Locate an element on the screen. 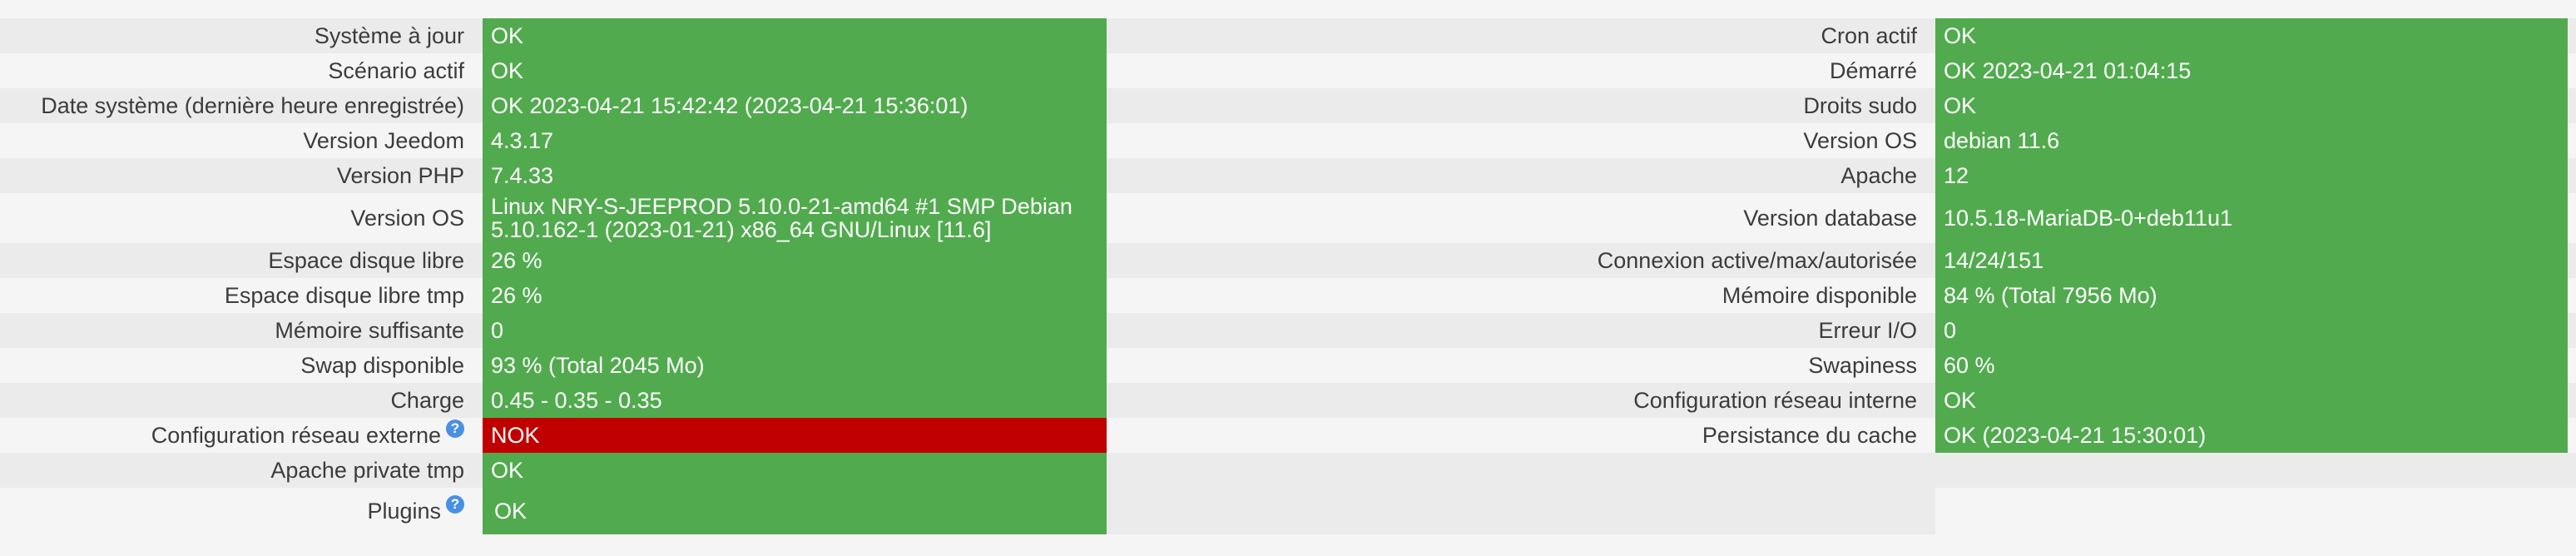 The image size is (2576, 556). check-status: 7.4.33 is located at coordinates (795, 175).